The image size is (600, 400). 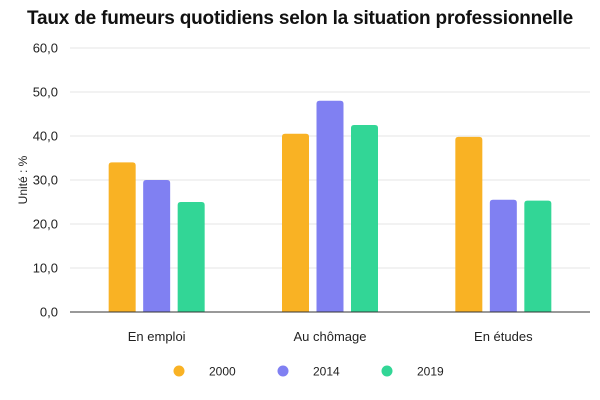 I want to click on y-tick-label: 10,0, so click(x=45, y=268).